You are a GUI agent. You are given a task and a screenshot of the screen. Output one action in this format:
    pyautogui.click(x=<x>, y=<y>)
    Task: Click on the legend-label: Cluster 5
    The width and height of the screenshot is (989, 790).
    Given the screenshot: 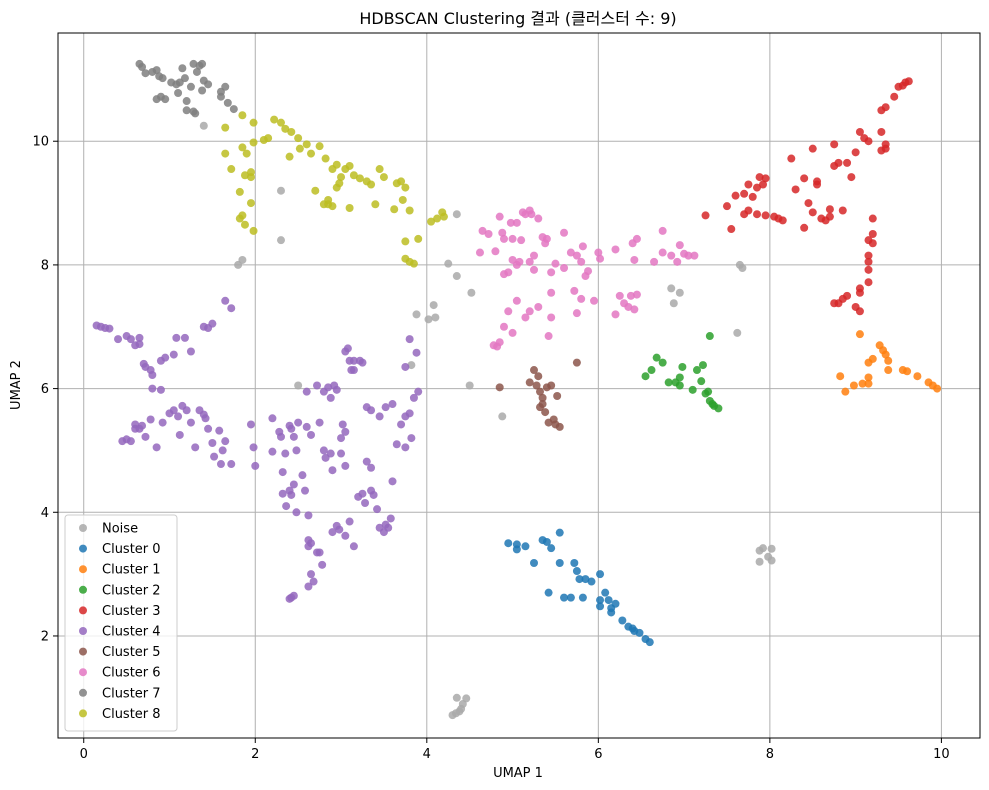 What is the action you would take?
    pyautogui.click(x=131, y=652)
    